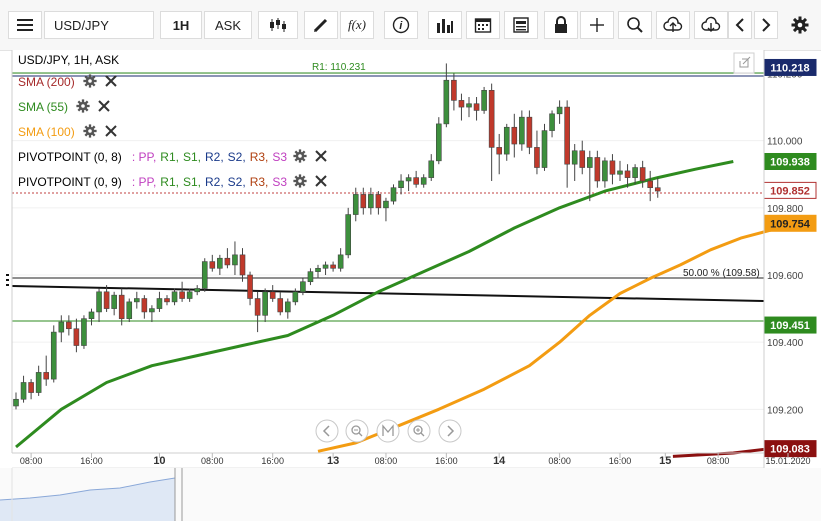  I want to click on price-tag: 109.083, so click(790, 449).